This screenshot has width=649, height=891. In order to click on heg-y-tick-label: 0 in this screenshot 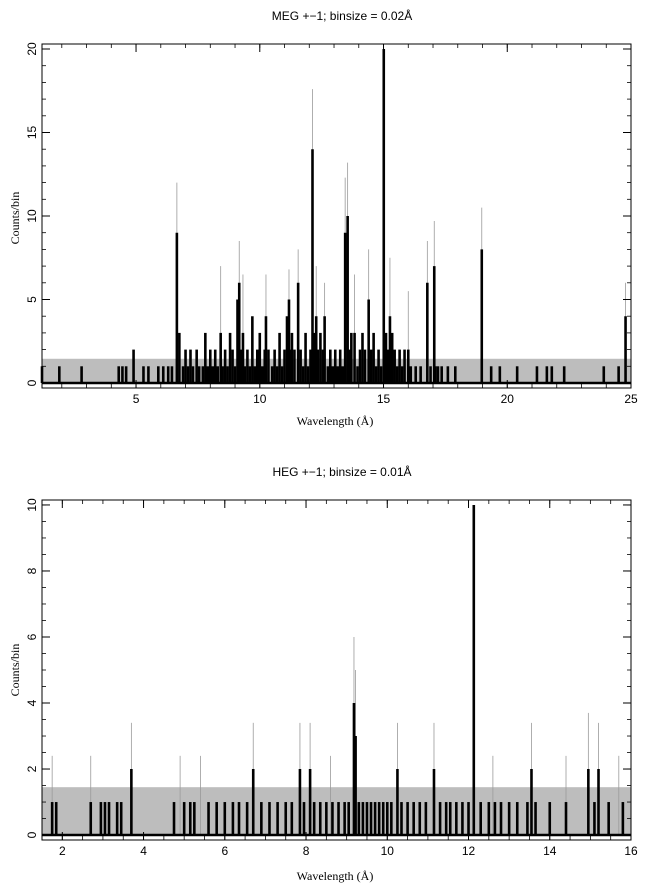, I will do `click(32, 834)`.